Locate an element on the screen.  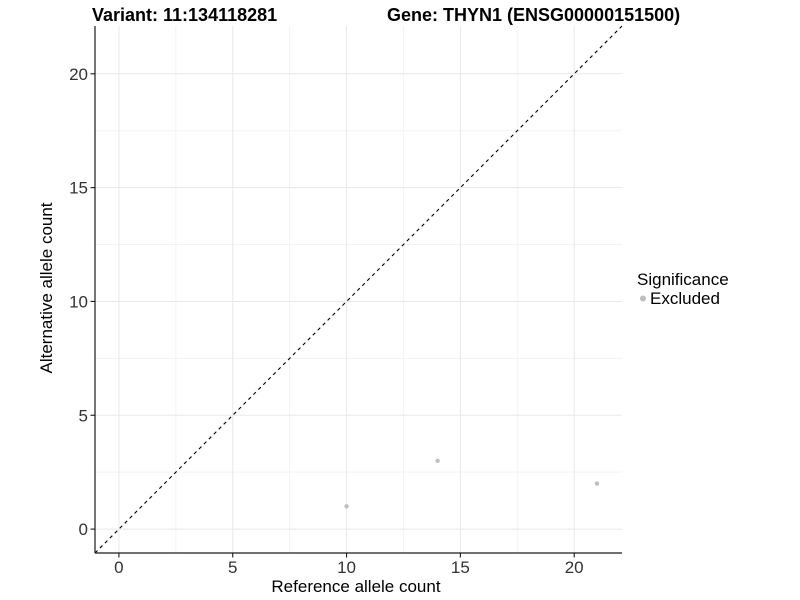
y-tick-label: 20 is located at coordinates (78, 74).